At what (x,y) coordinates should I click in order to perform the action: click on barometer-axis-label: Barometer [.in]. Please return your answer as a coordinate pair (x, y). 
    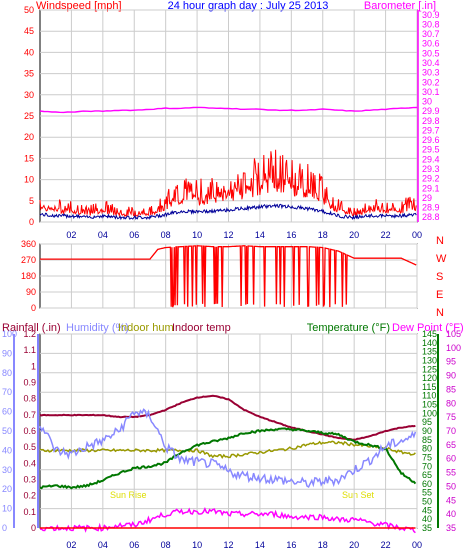
    Looking at the image, I should click on (400, 6).